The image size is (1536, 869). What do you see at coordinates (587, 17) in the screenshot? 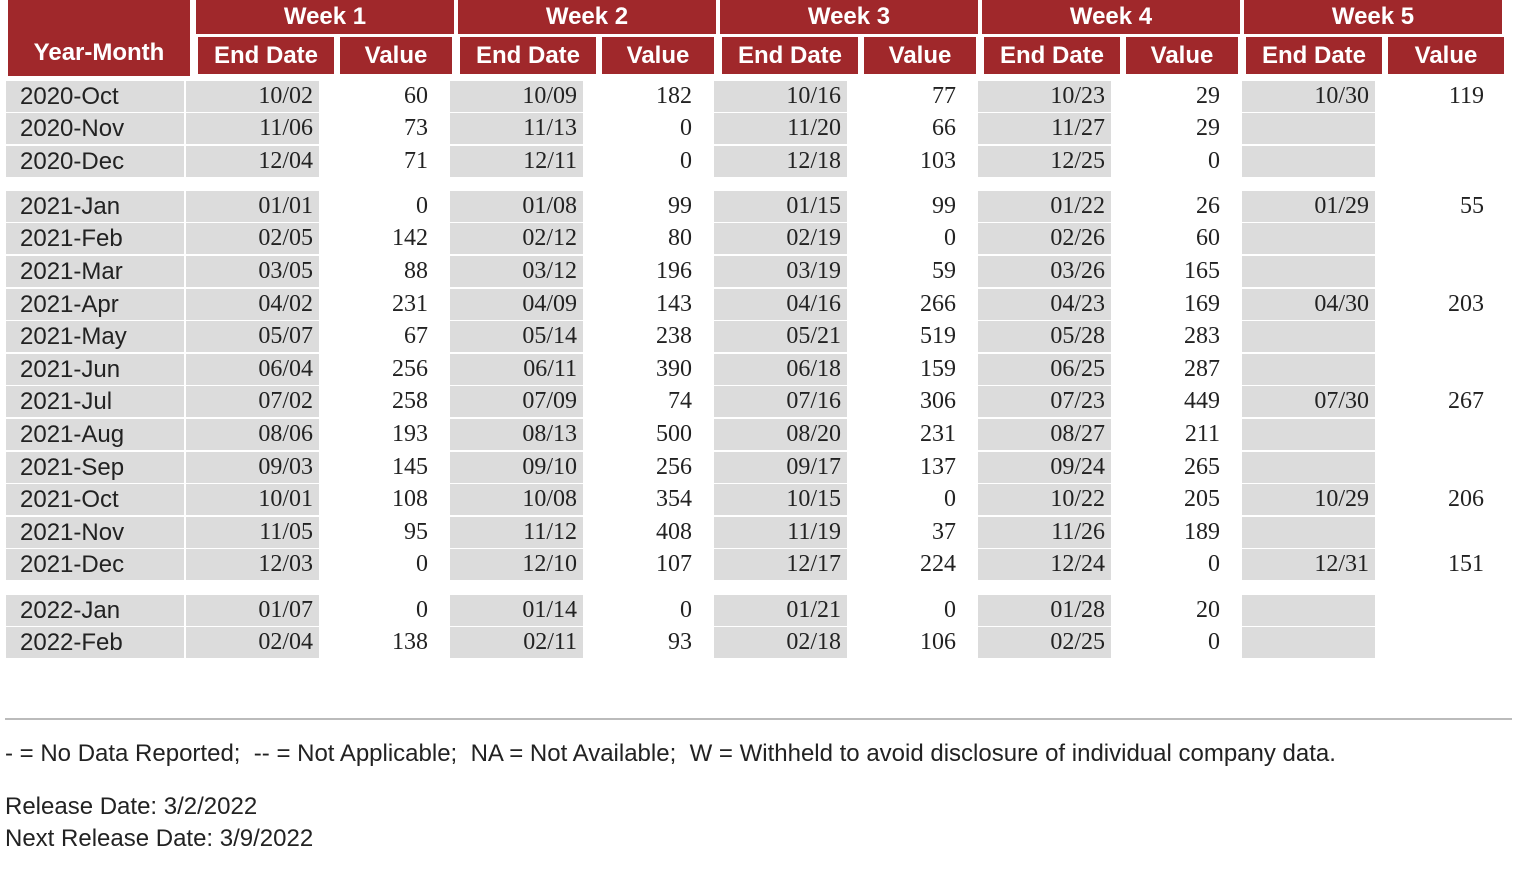
I see `week-header: Week 2` at bounding box center [587, 17].